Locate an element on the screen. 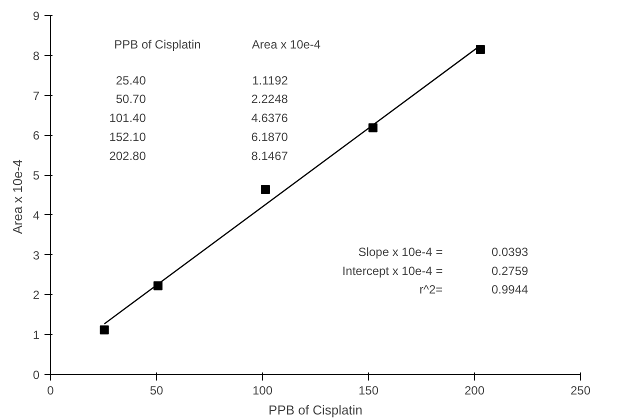 This screenshot has width=620, height=420. x-tick-label: 100 is located at coordinates (262, 391).